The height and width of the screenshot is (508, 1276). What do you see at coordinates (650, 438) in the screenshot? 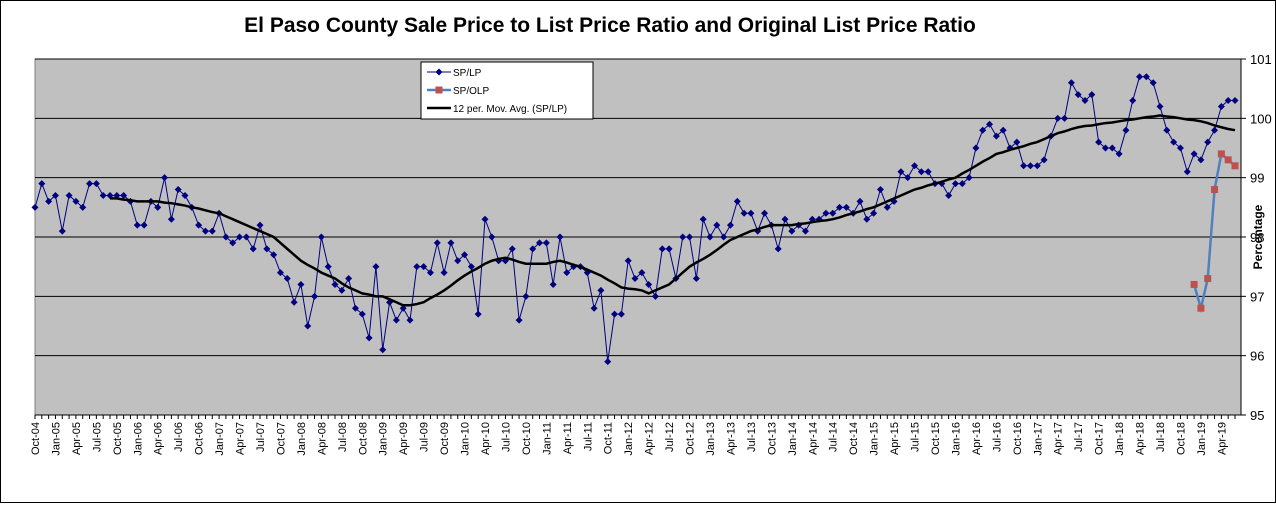
I see `x-tick-label: Apr-12` at bounding box center [650, 438].